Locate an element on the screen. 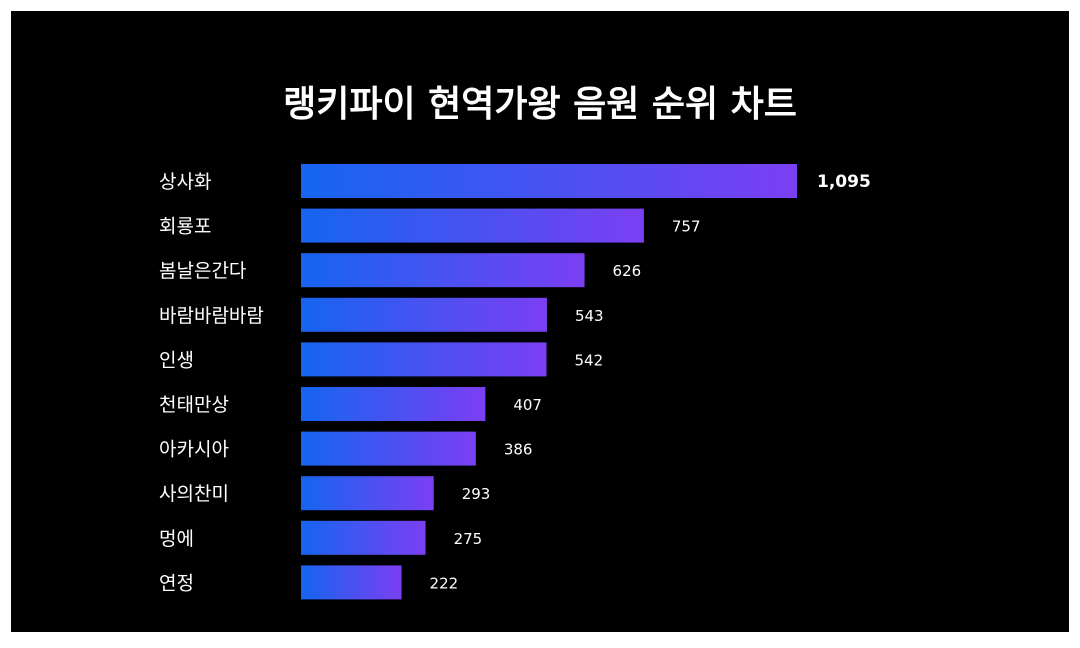 Image resolution: width=1080 pixels, height=648 pixels. category-label: 상사화 is located at coordinates (185, 182).